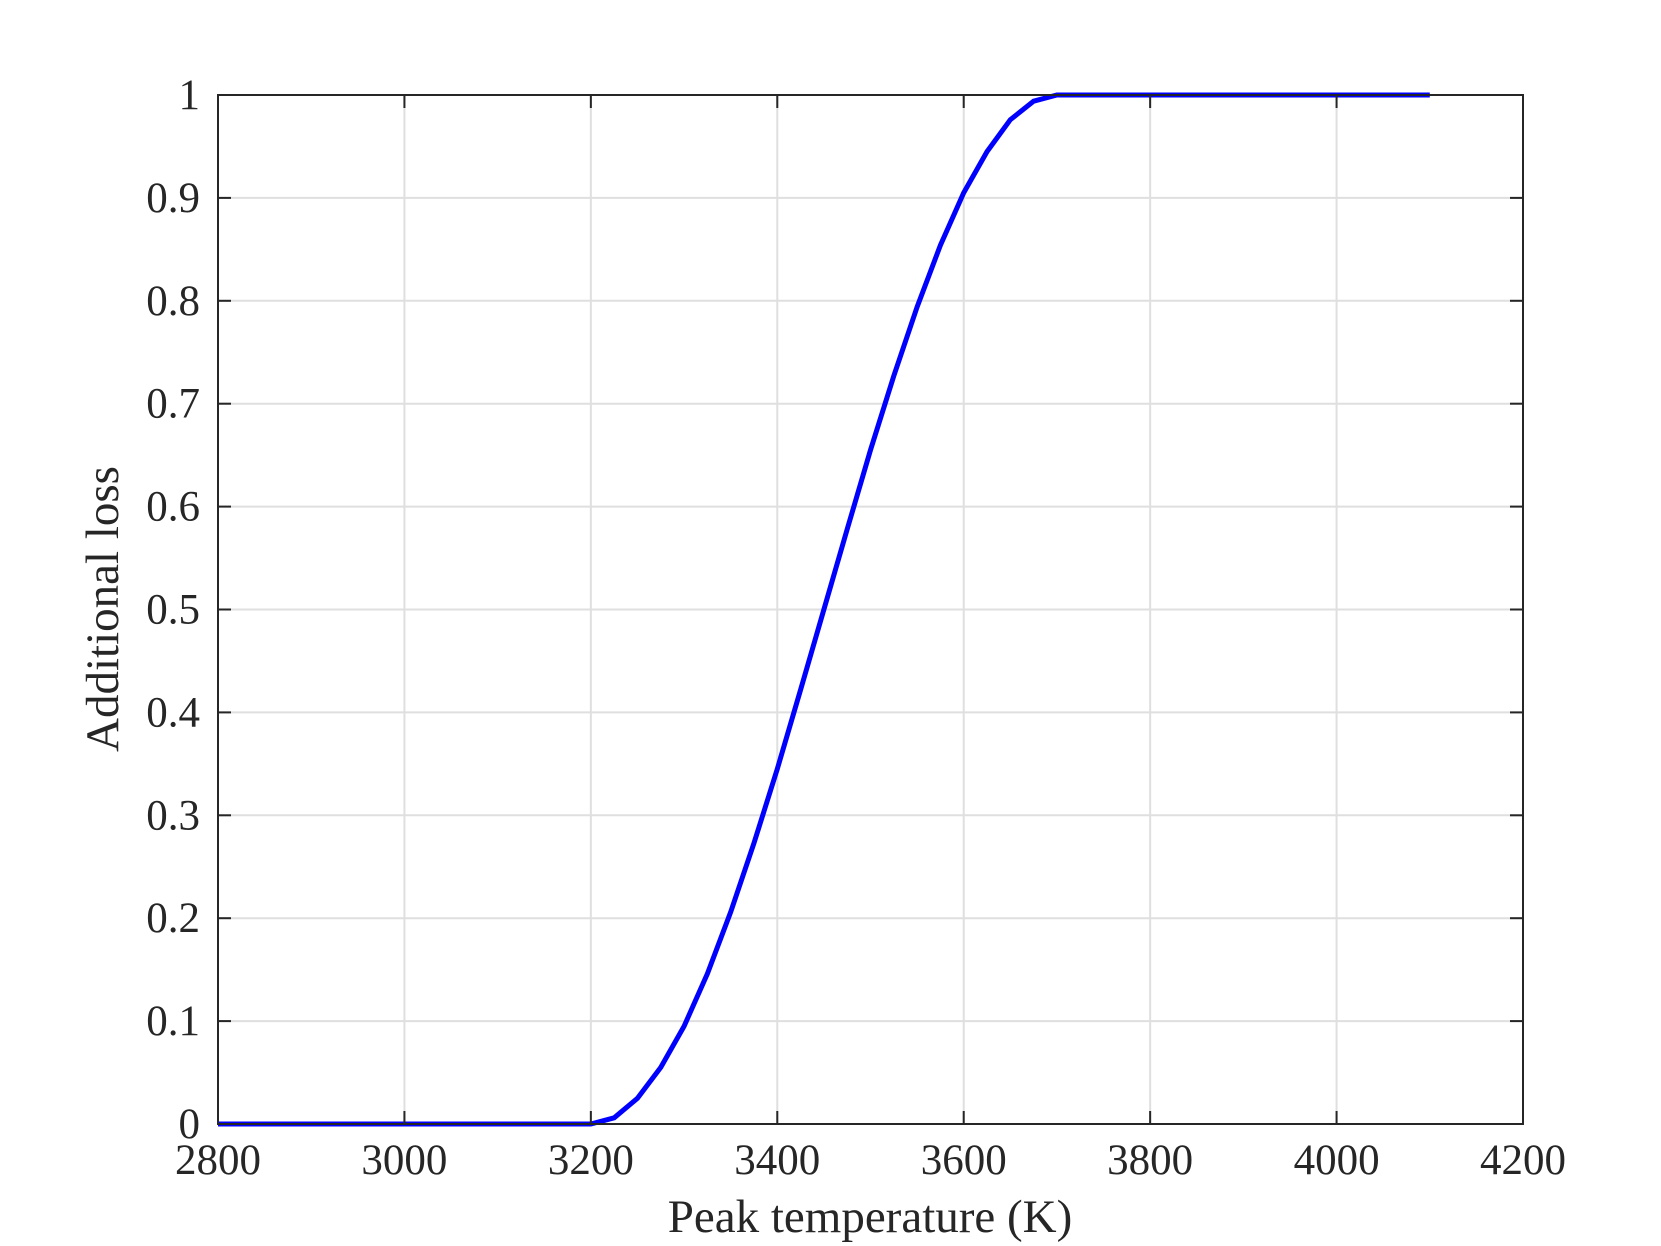 Image resolution: width=1661 pixels, height=1246 pixels. What do you see at coordinates (173, 301) in the screenshot?
I see `y-tick-label: 0.8` at bounding box center [173, 301].